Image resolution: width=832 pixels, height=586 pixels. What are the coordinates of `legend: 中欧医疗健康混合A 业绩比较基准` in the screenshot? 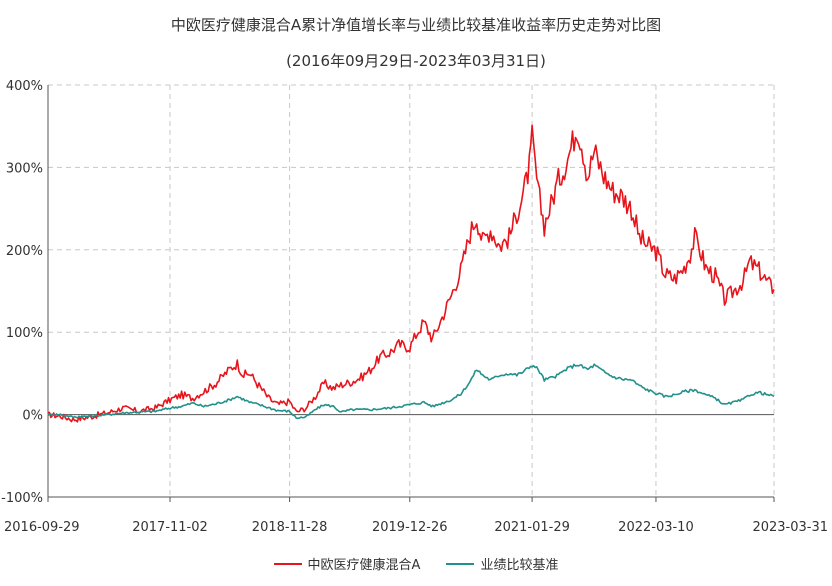 It's located at (416, 563).